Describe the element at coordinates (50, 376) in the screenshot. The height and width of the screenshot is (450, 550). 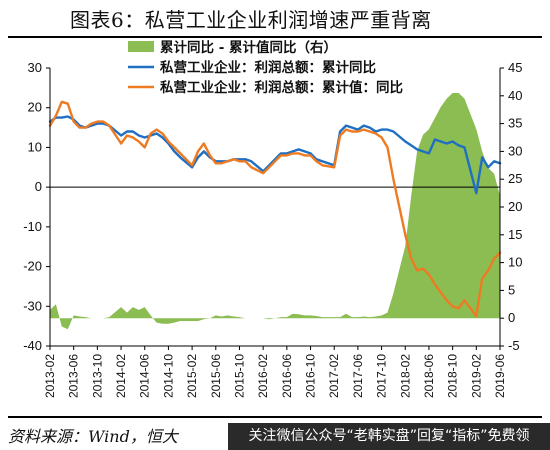
I see `bottom-tick-label: 2013-02` at that location.